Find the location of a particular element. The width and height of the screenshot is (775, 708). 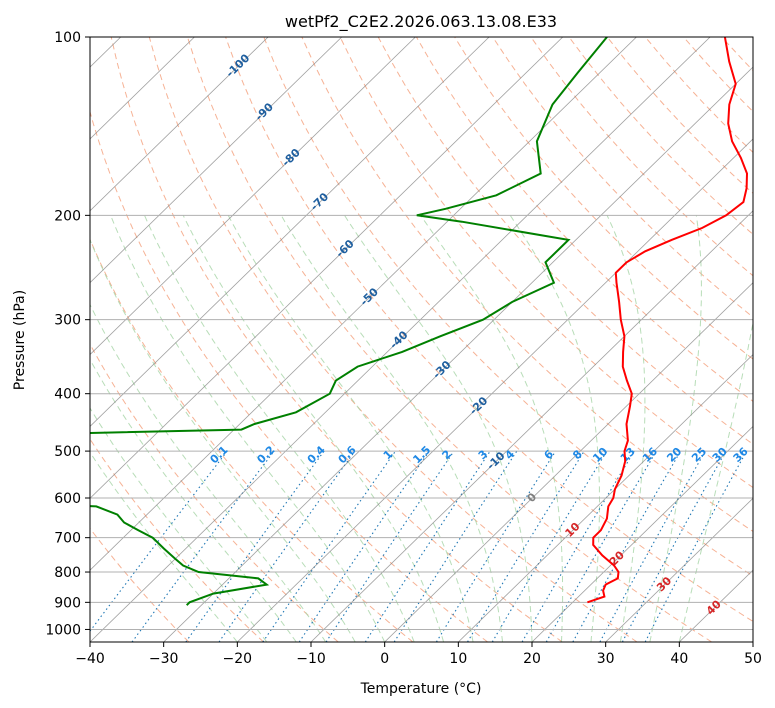

y-tick-label: 100 is located at coordinates (67, 38).